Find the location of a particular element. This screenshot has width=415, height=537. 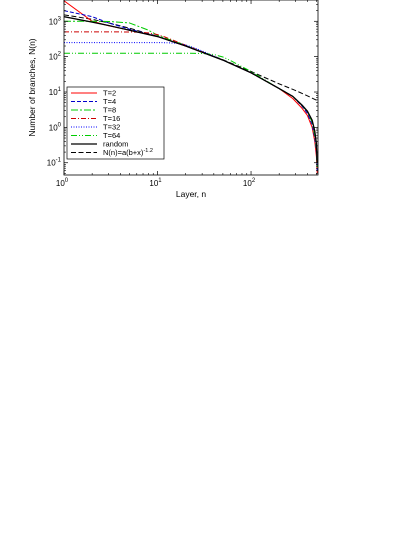

legend-label: T=4 is located at coordinates (109, 101).